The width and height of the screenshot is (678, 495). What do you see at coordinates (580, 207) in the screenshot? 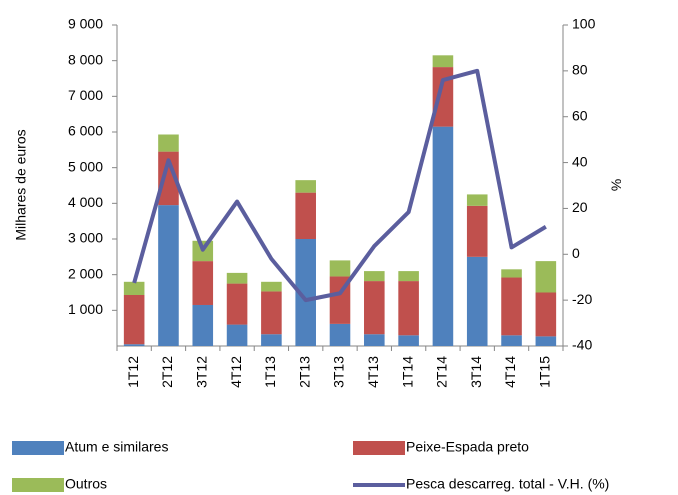
I see `y2-tick-label: 20` at bounding box center [580, 207].